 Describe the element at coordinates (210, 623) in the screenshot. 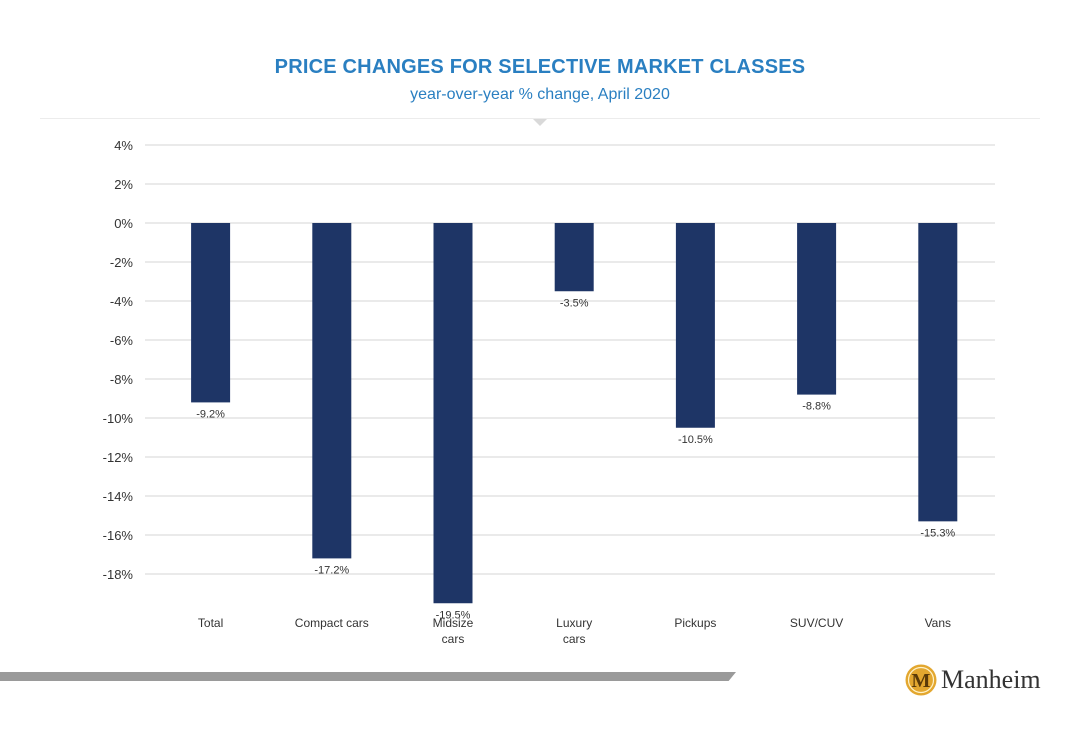

I see `x-tick-label: Total` at that location.